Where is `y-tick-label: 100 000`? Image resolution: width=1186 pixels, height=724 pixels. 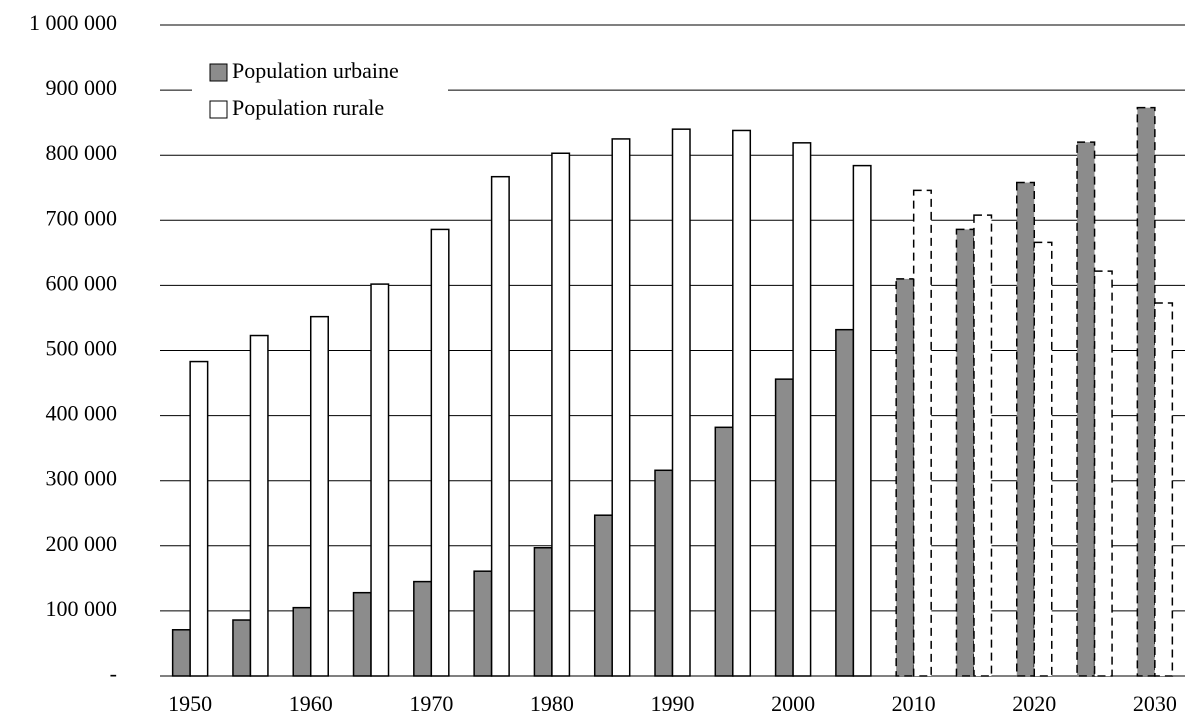 y-tick-label: 100 000 is located at coordinates (82, 608).